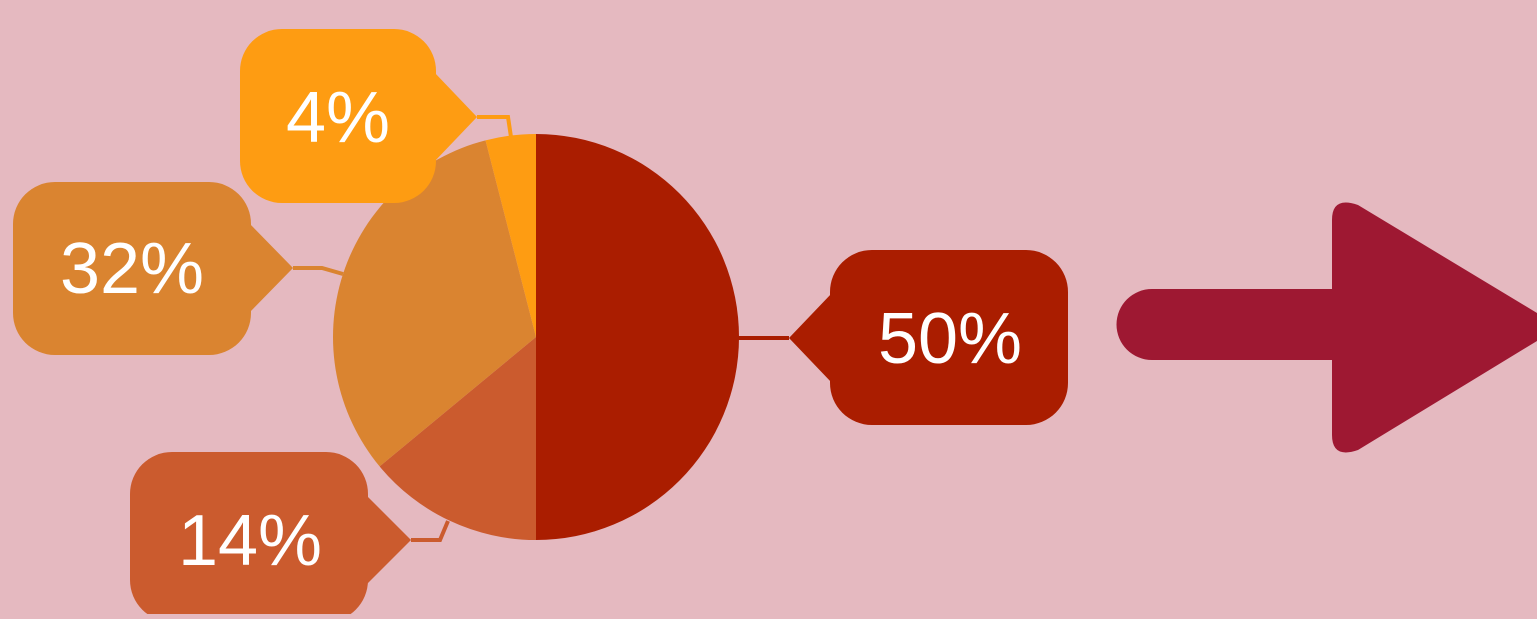 This screenshot has height=619, width=1537. I want to click on data-label: 4%, so click(338, 118).